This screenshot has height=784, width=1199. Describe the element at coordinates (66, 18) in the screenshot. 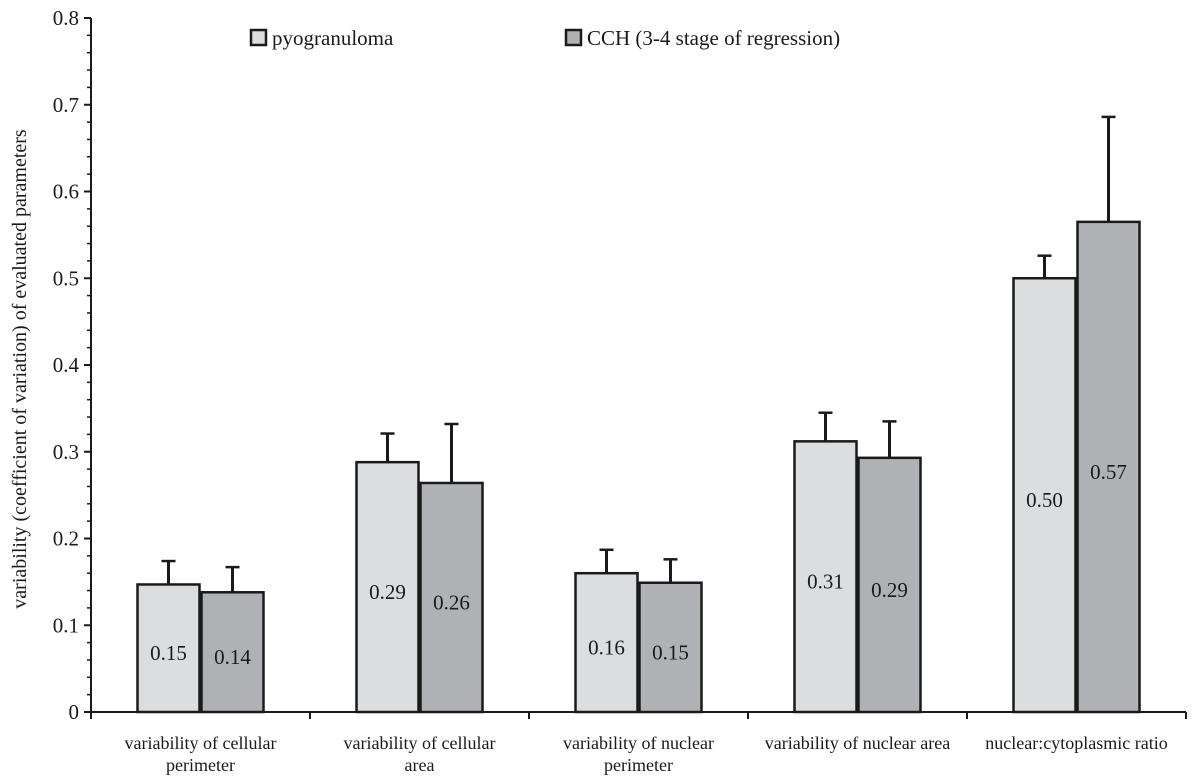

I see `y-tick-label: 0.8` at that location.